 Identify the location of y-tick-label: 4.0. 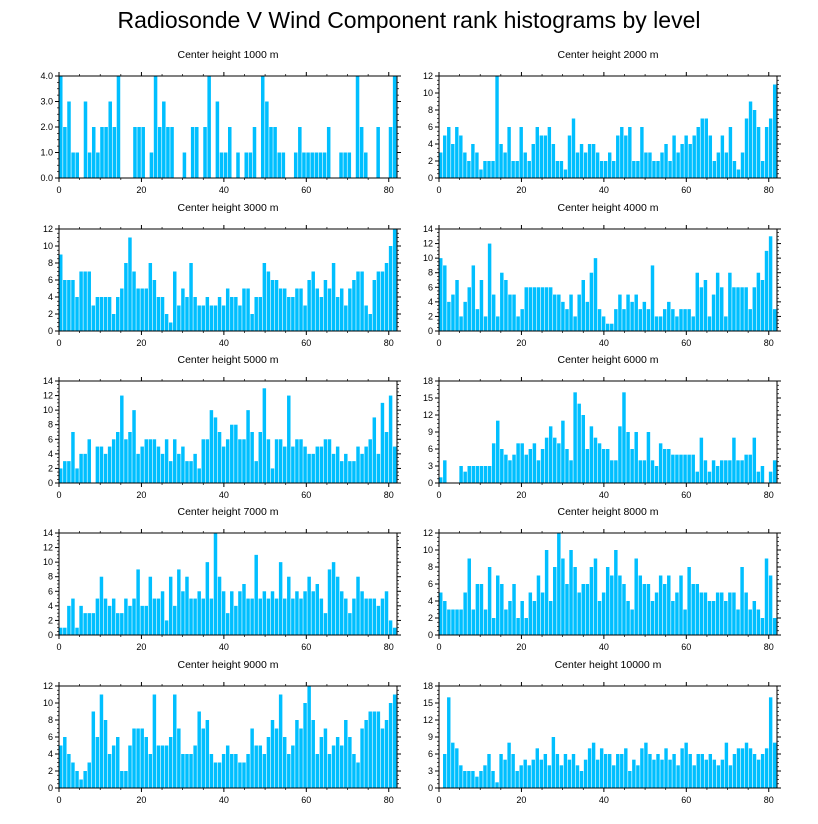
(46, 76).